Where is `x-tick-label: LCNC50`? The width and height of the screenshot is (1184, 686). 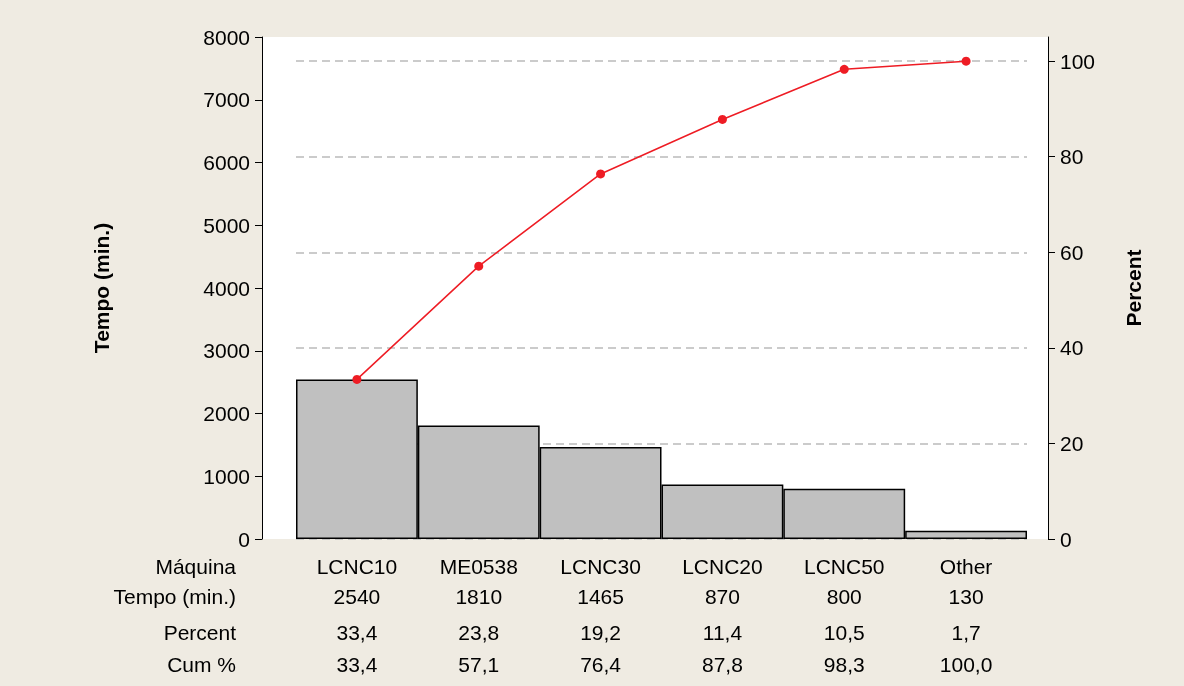 x-tick-label: LCNC50 is located at coordinates (844, 566).